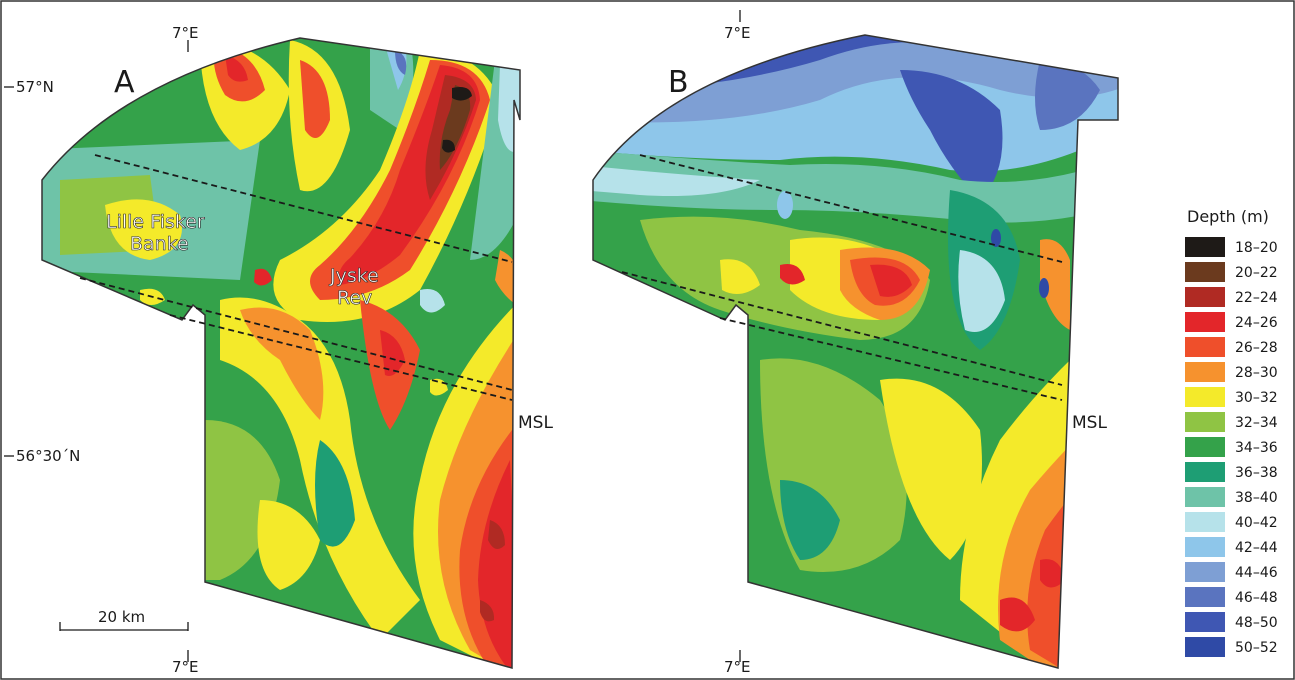 This screenshot has width=1295, height=680. What do you see at coordinates (35, 87) in the screenshot?
I see `label-57n: 57°N` at bounding box center [35, 87].